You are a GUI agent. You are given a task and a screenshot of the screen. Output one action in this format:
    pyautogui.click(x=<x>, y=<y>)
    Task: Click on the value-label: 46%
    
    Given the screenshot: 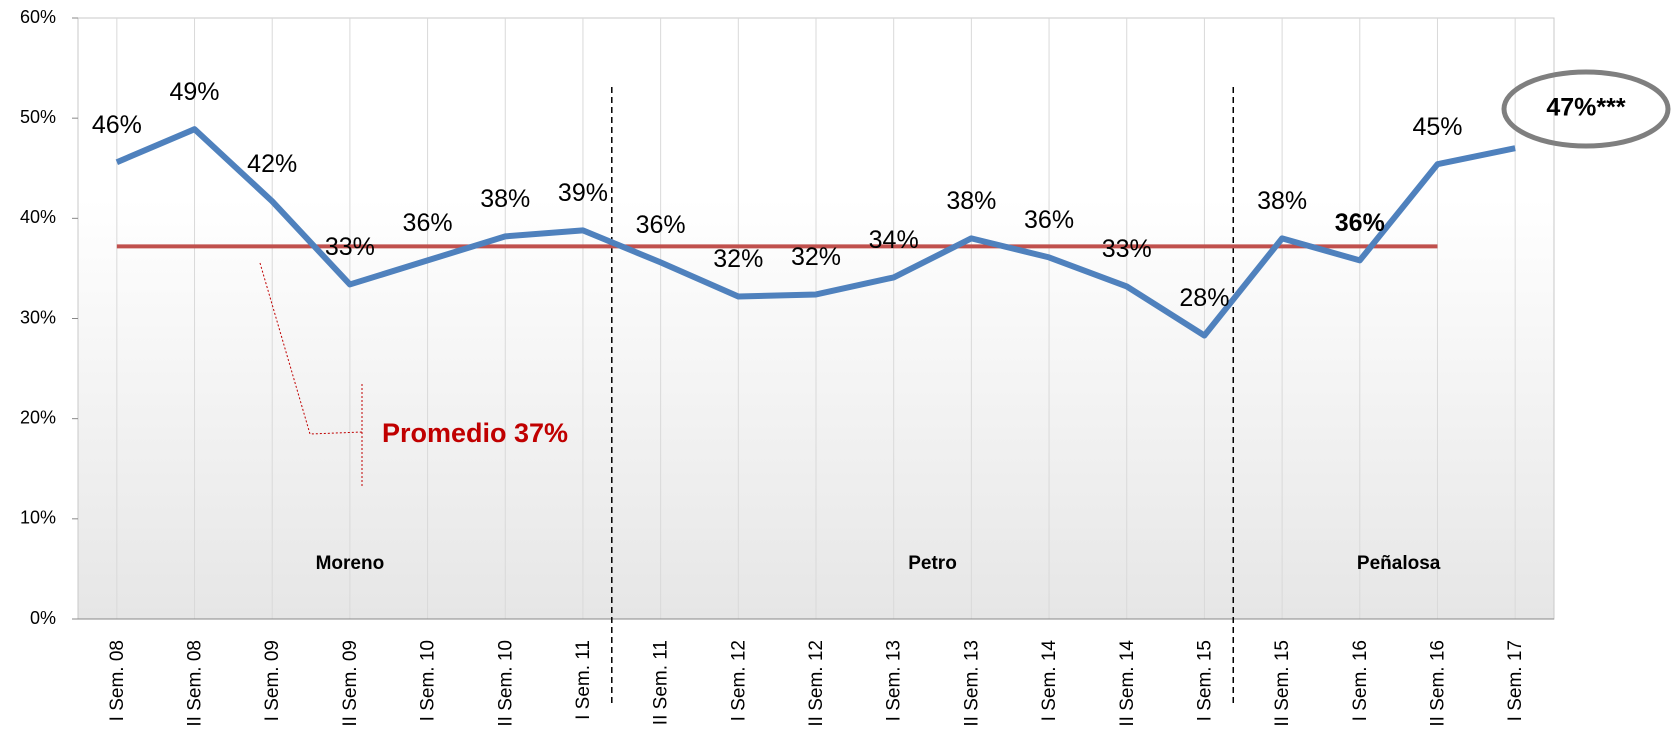 What is the action you would take?
    pyautogui.click(x=117, y=125)
    